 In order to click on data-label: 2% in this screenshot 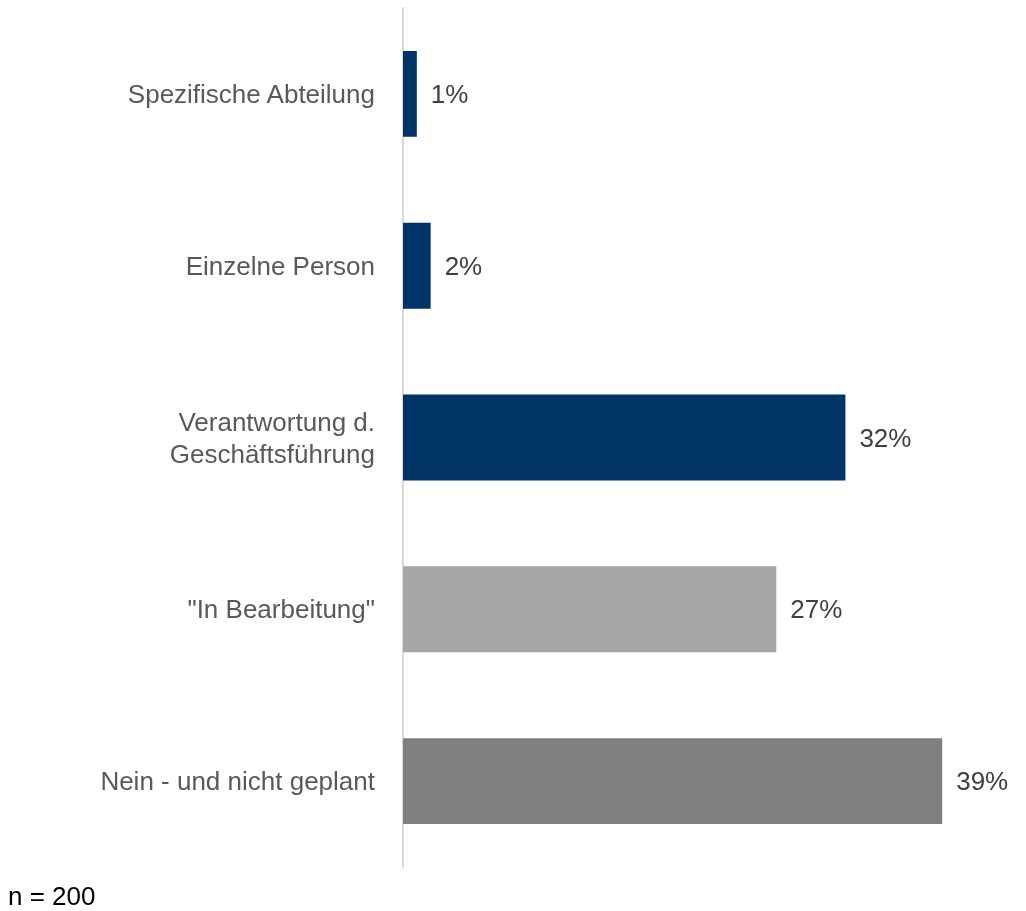, I will do `click(463, 265)`.